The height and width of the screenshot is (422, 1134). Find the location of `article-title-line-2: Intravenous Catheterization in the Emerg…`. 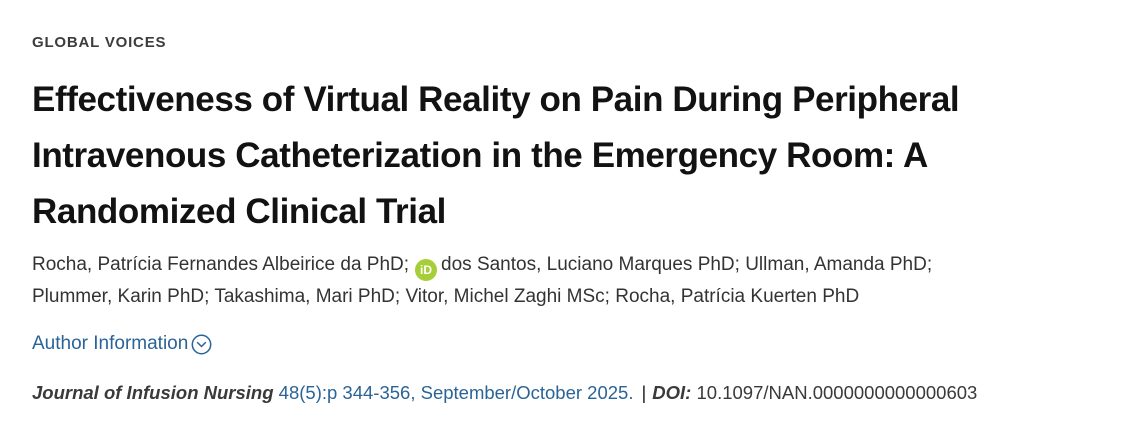

article-title-line-2: Intravenous Catheterization in the Emerg… is located at coordinates (480, 155).